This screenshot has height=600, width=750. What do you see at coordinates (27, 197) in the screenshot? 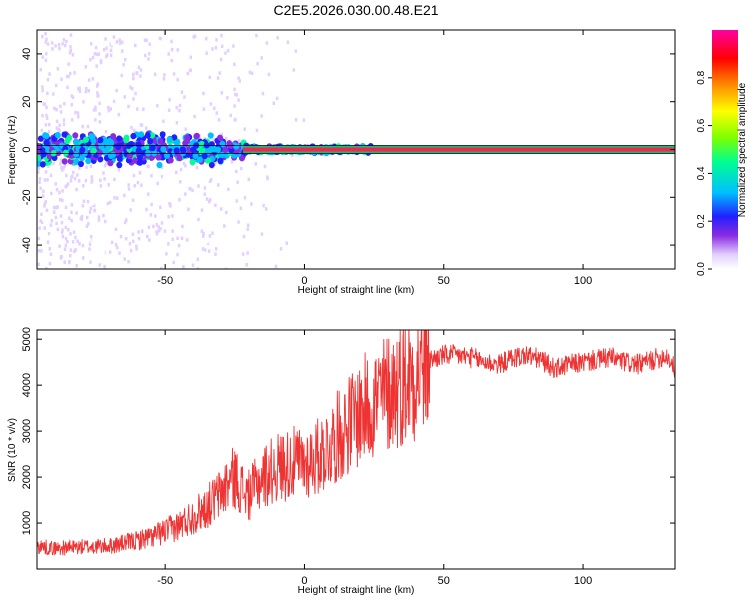
I see `spectrogram-y-tick-label: -20` at bounding box center [27, 197].